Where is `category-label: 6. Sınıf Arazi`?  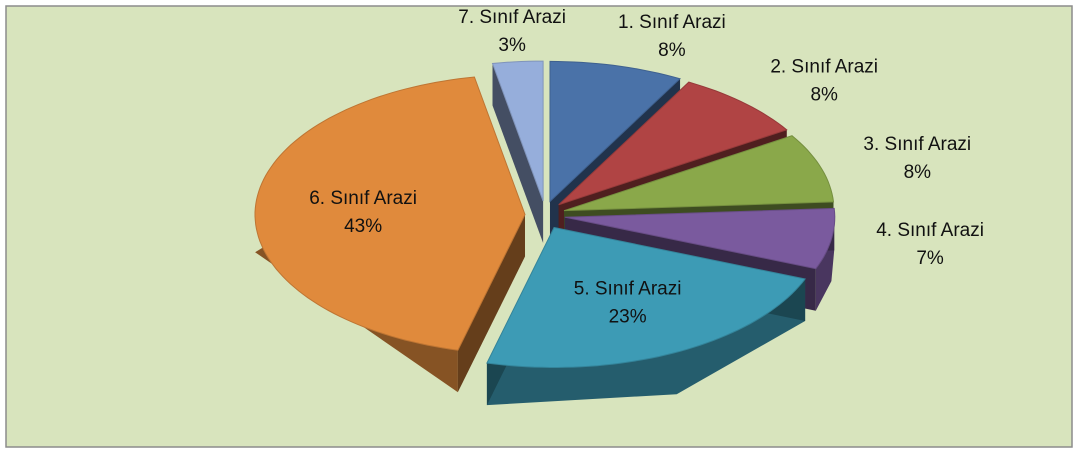
category-label: 6. Sınıf Arazi is located at coordinates (363, 198).